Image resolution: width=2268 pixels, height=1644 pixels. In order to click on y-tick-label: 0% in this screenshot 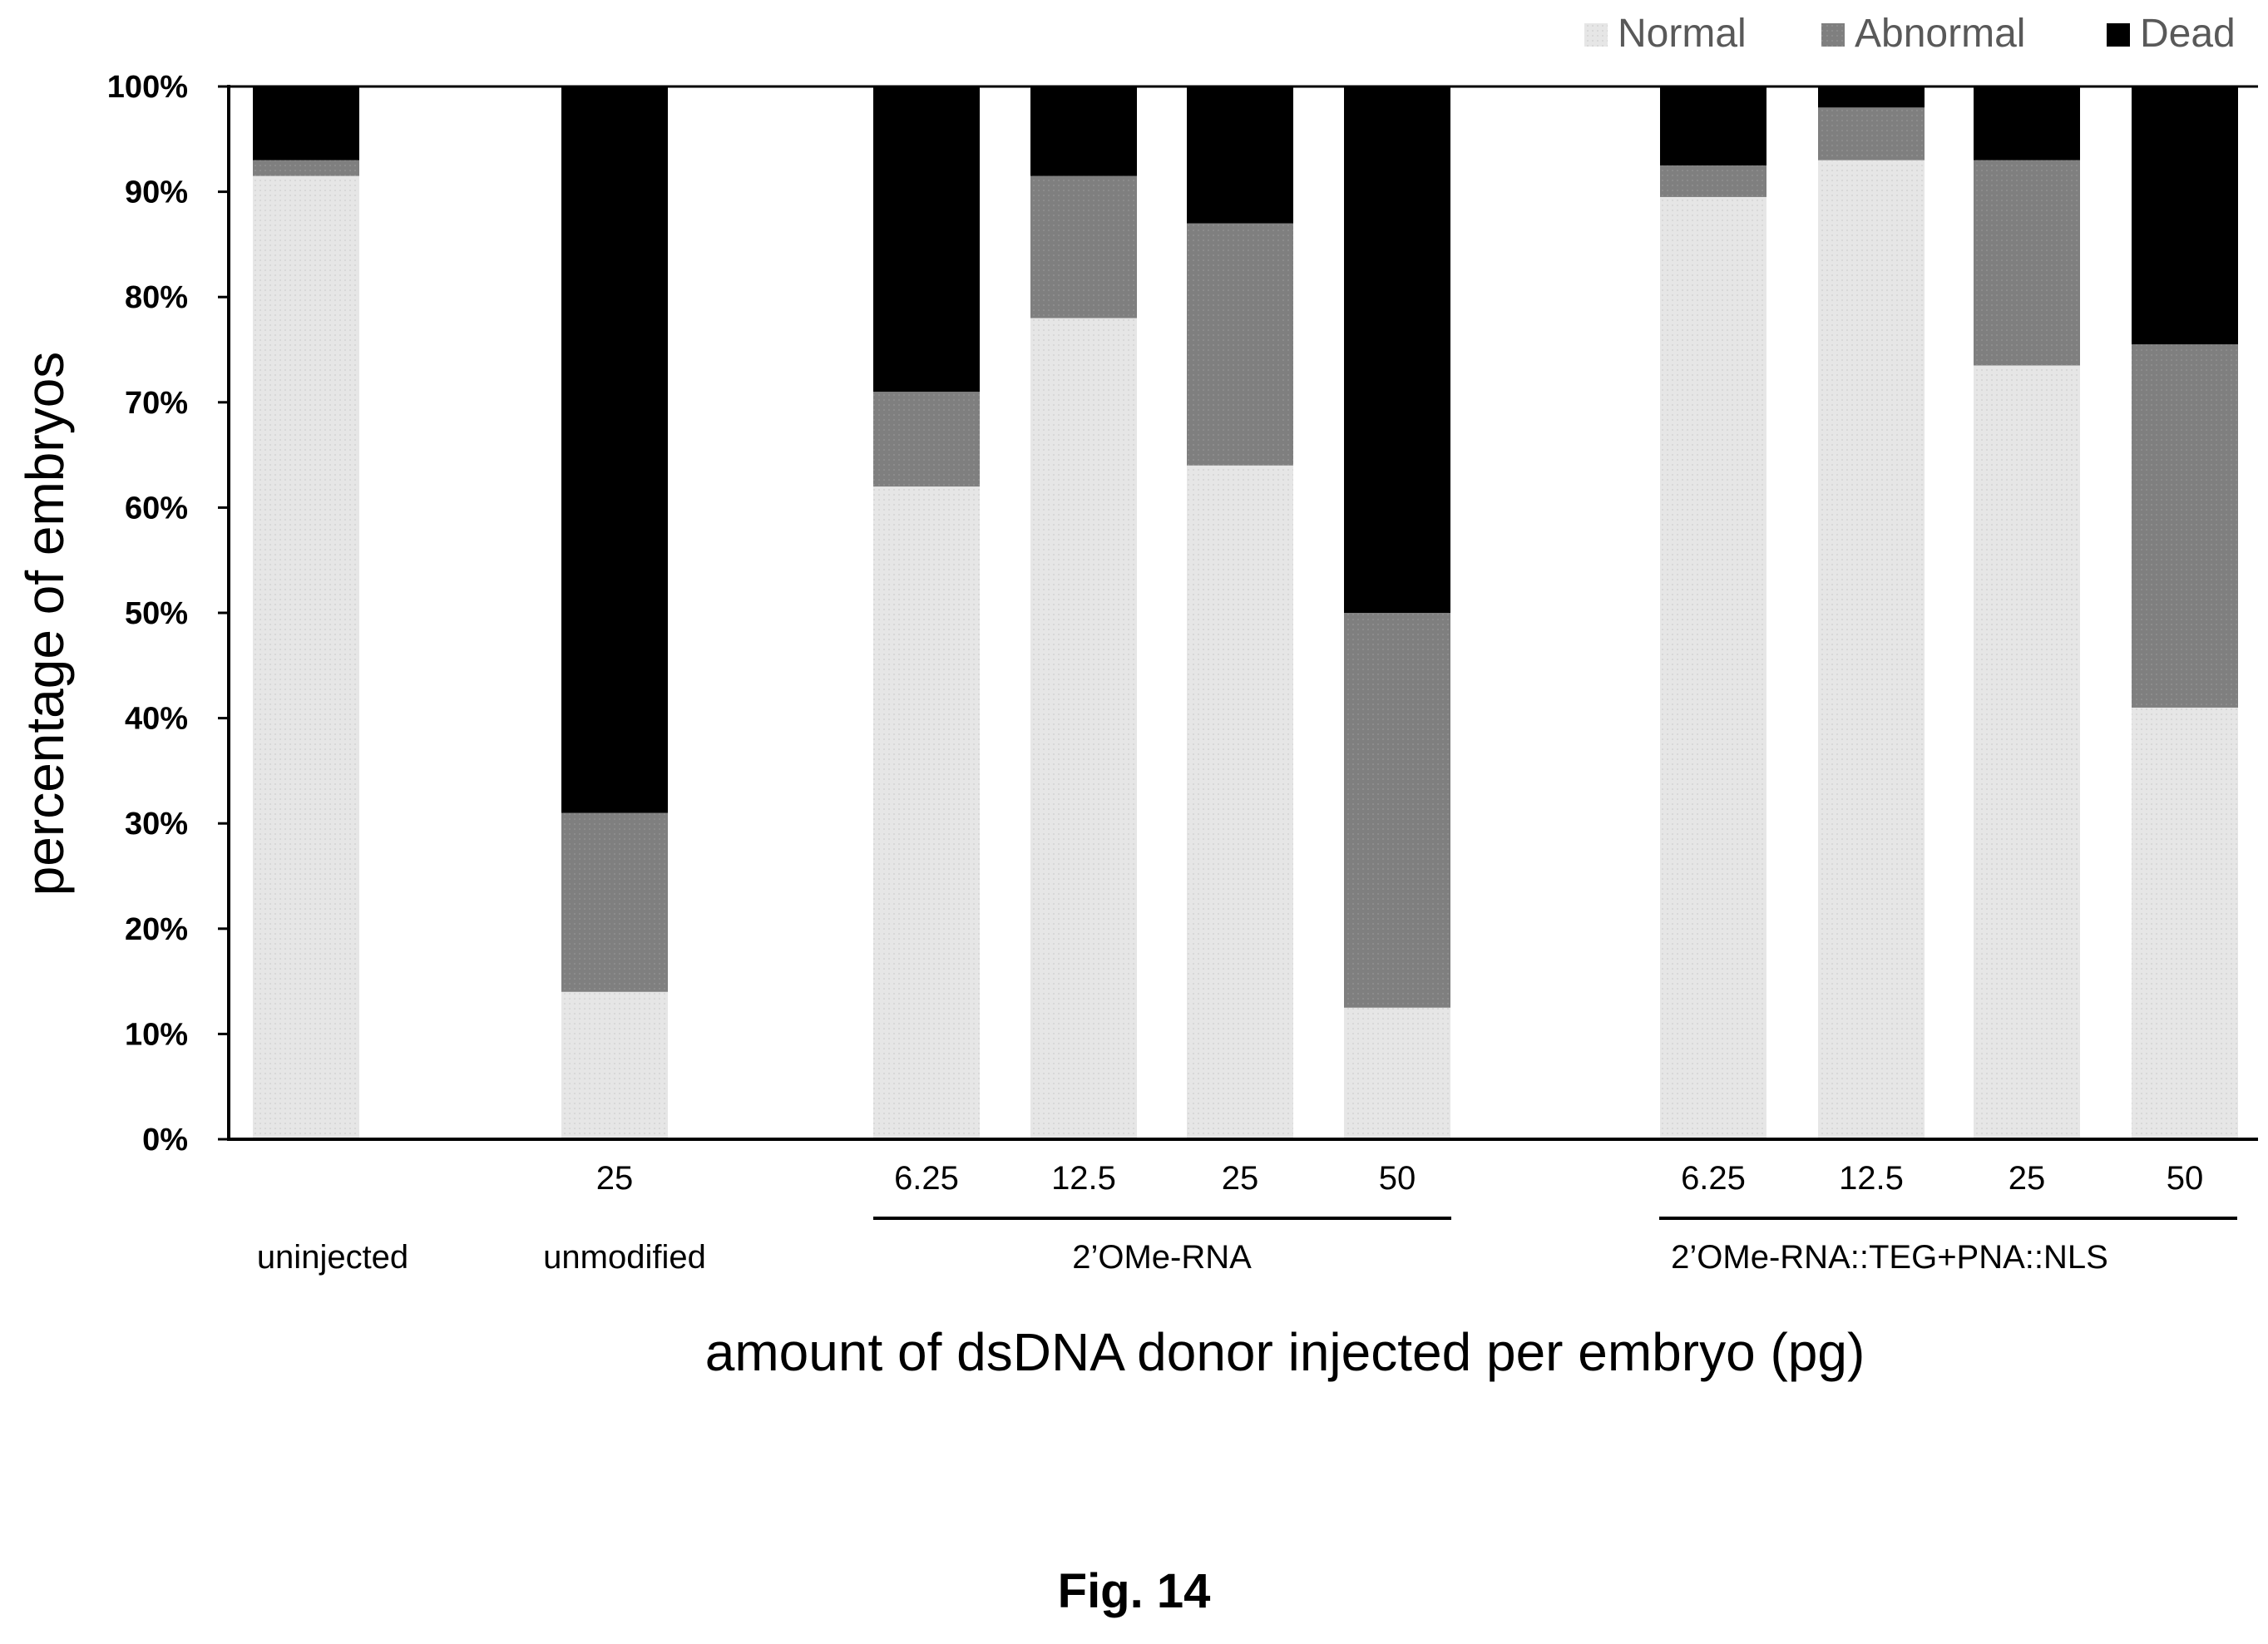, I will do `click(165, 1140)`.